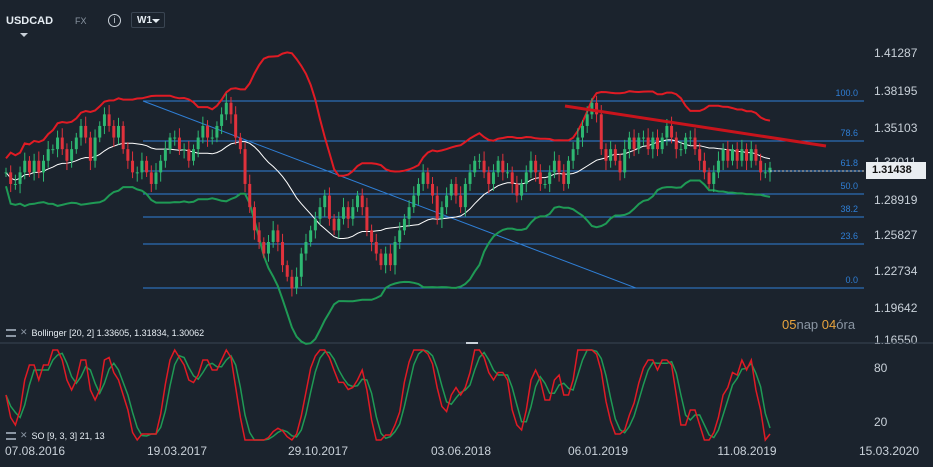 This screenshot has width=933, height=467. I want to click on symbol-label: USDCAD, so click(30, 21).